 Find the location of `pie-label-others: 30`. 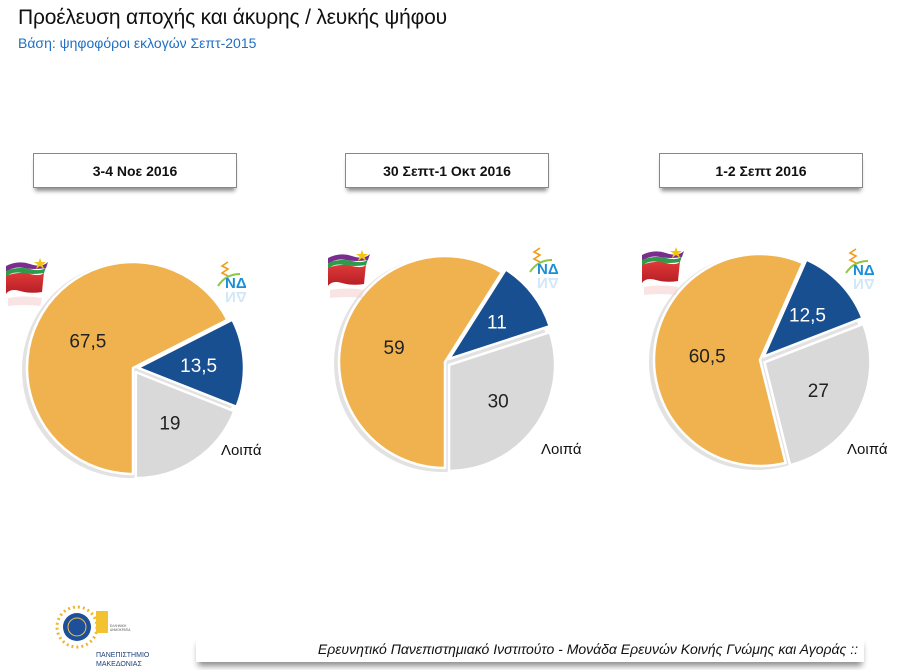

pie-label-others: 30 is located at coordinates (498, 402).